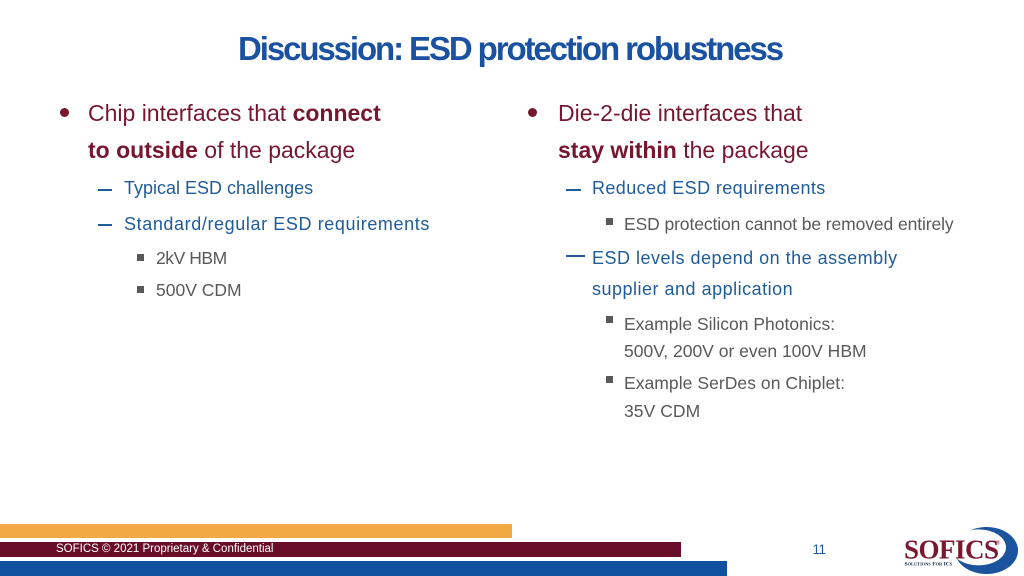 This screenshot has height=576, width=1024. I want to click on svg-text: SOLUTIONS FOR ICS, so click(929, 565).